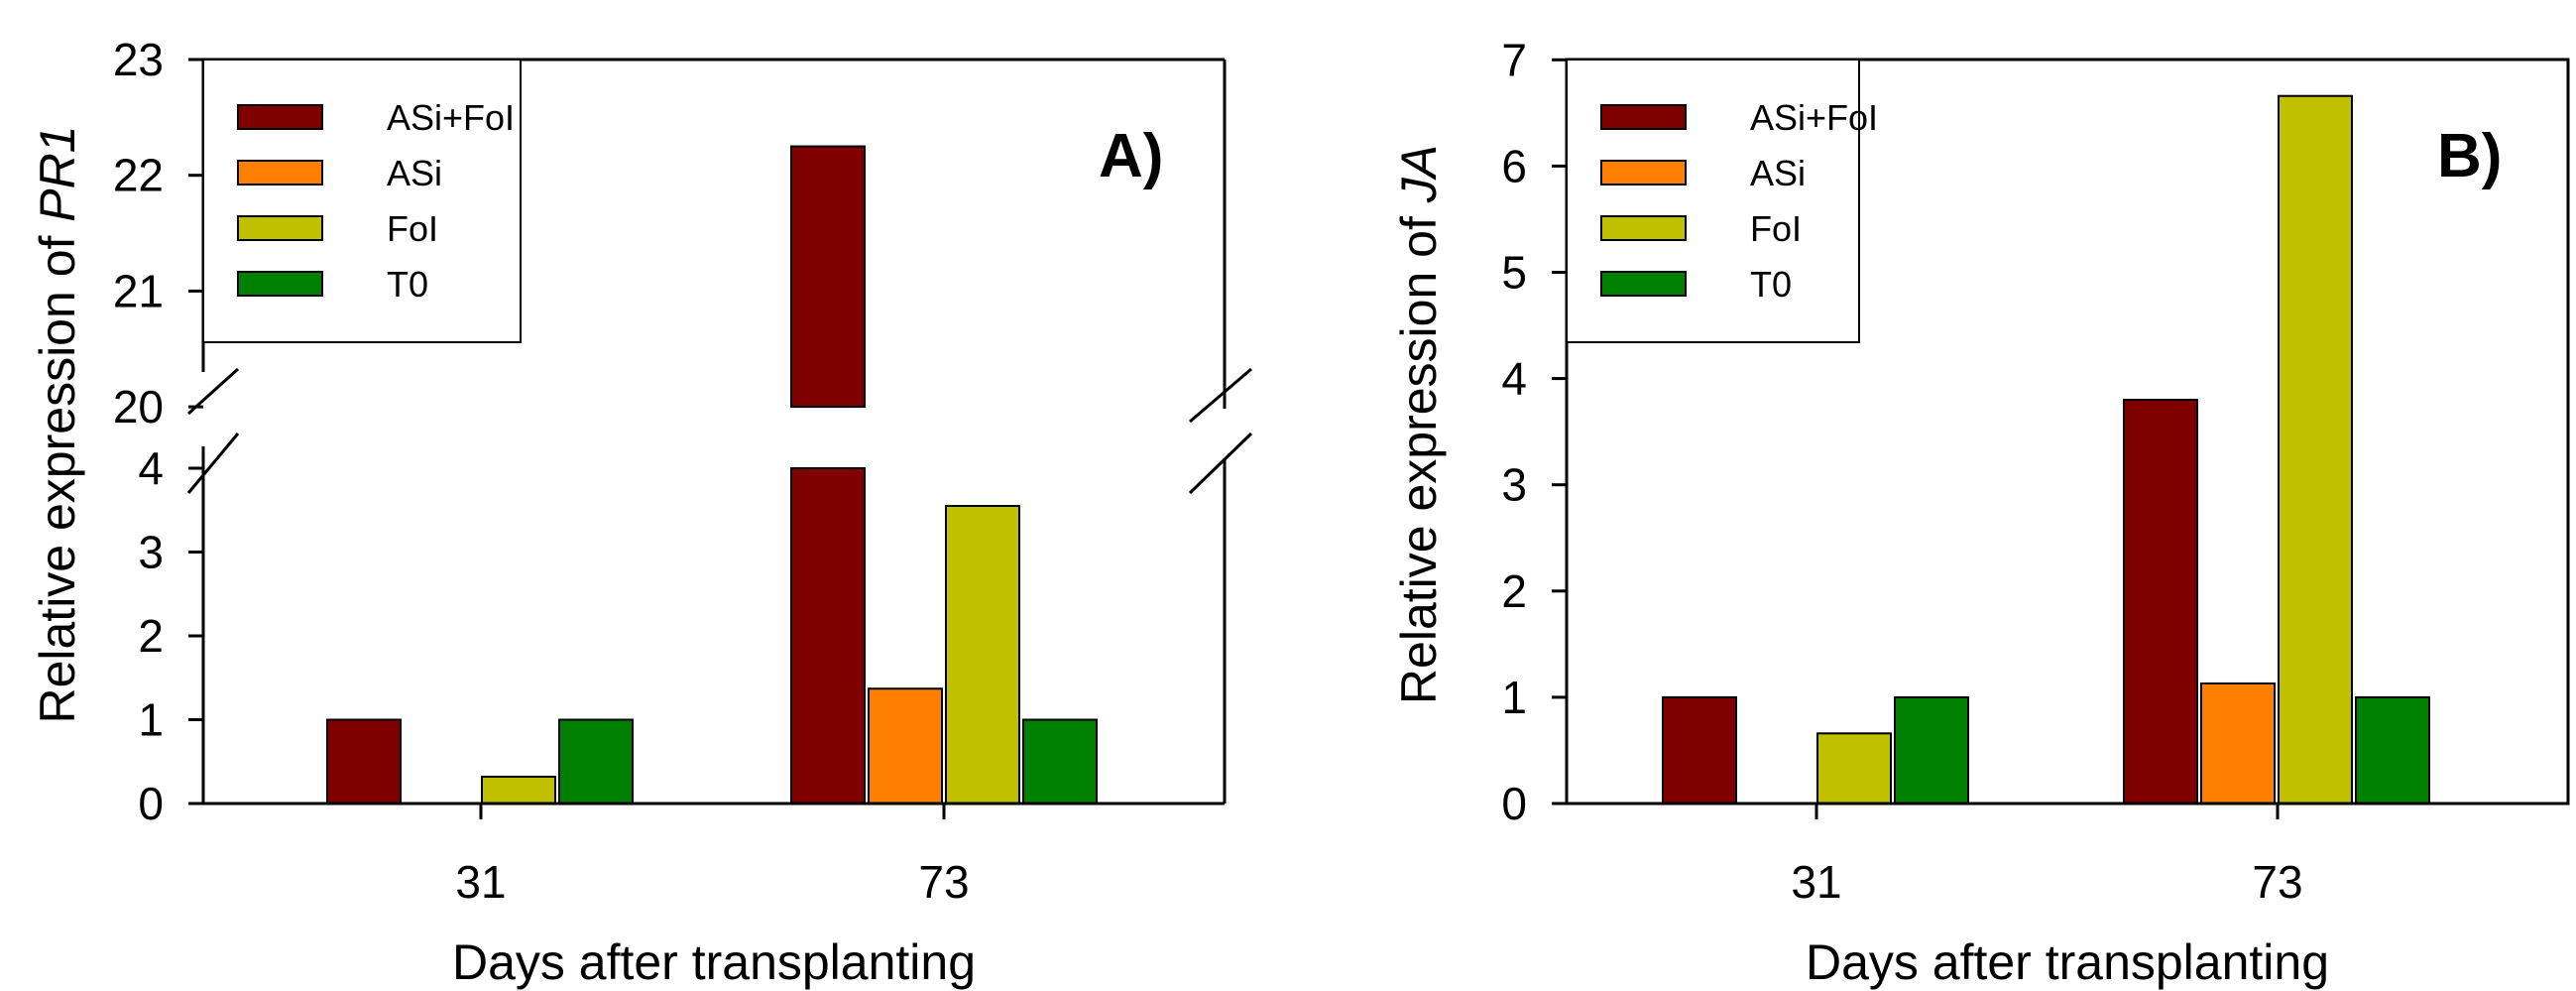  I want to click on panel-b-legend-label-asi-foi: ASi+FoI, so click(1814, 117).